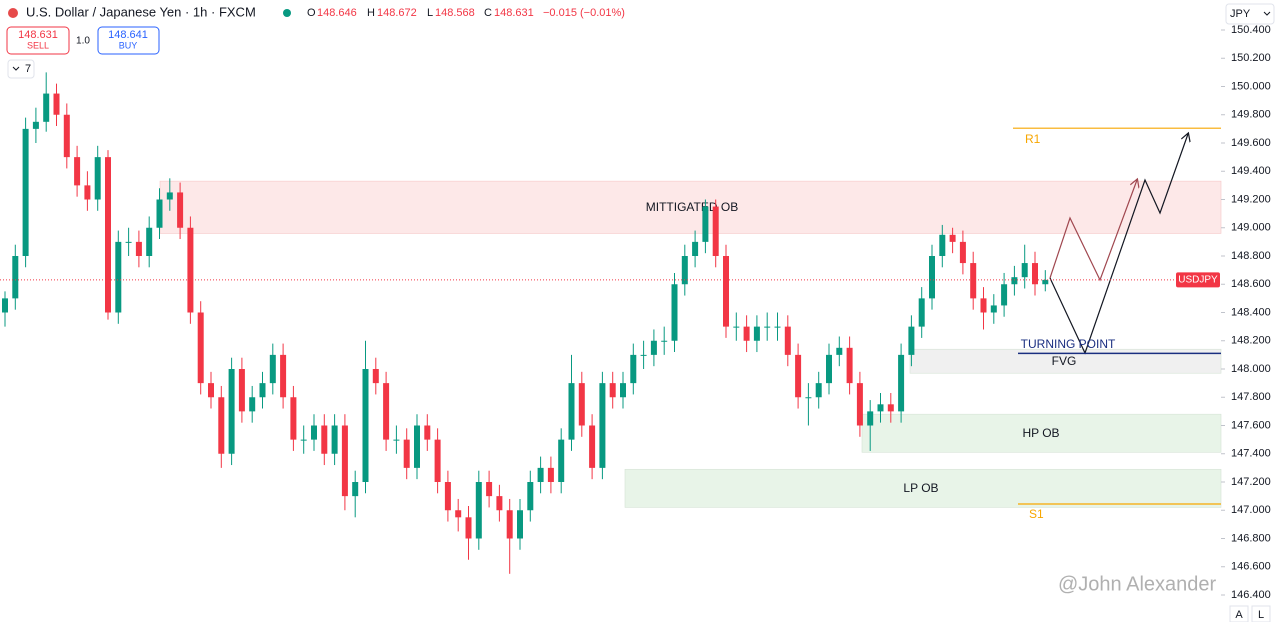  I want to click on ohlc-change: −0.015 (−0.01%), so click(584, 13).